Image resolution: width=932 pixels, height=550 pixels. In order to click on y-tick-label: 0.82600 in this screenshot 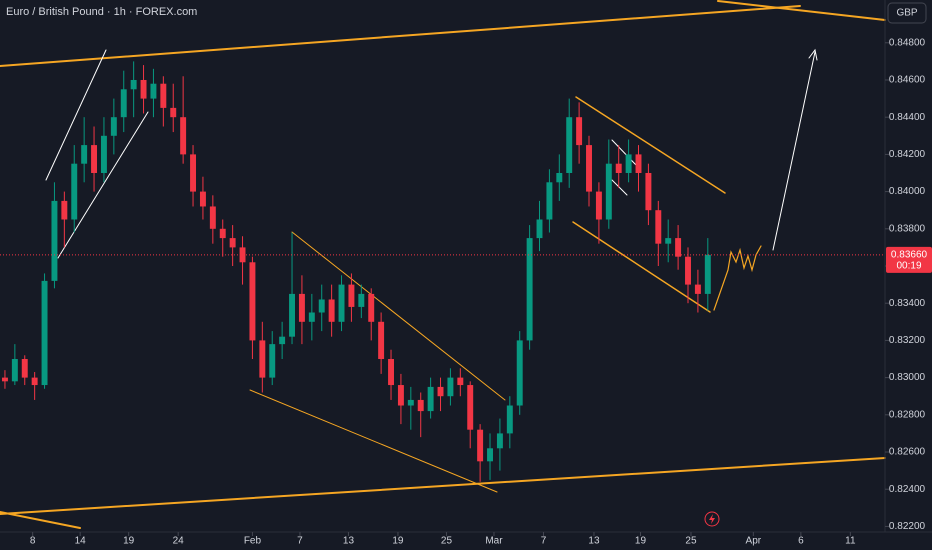, I will do `click(907, 452)`.